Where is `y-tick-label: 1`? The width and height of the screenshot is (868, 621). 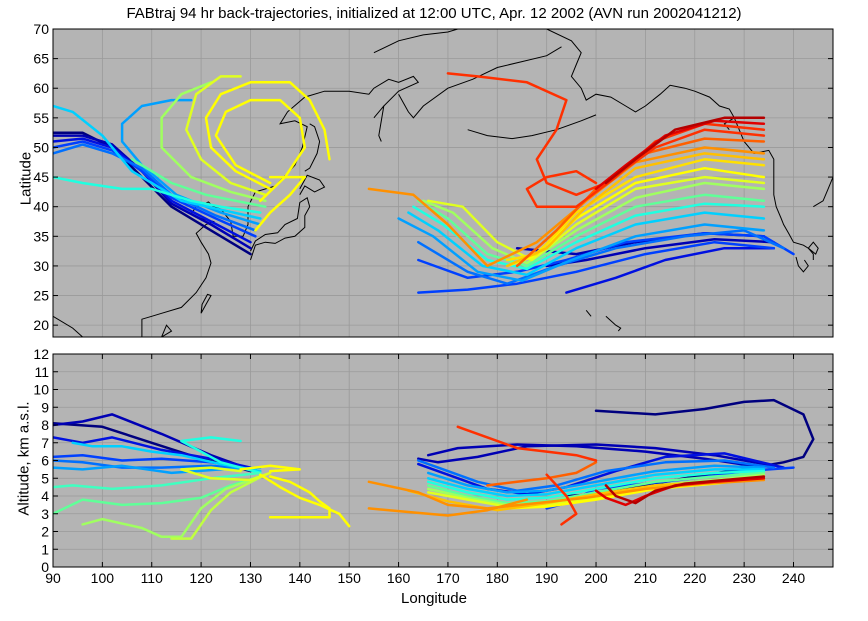
y-tick-label: 1 is located at coordinates (45, 549).